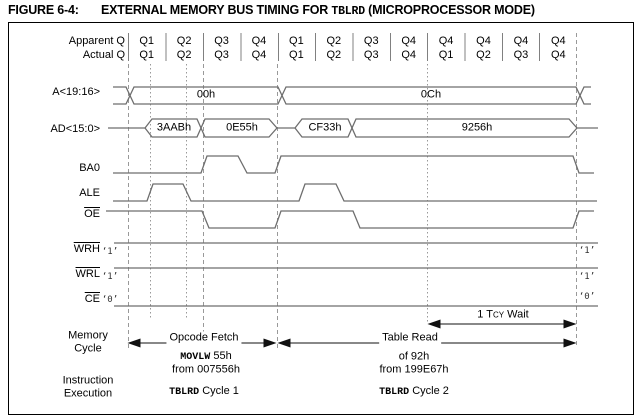 The height and width of the screenshot is (419, 643). What do you see at coordinates (54, 214) in the screenshot?
I see `oe-label: OE` at bounding box center [54, 214].